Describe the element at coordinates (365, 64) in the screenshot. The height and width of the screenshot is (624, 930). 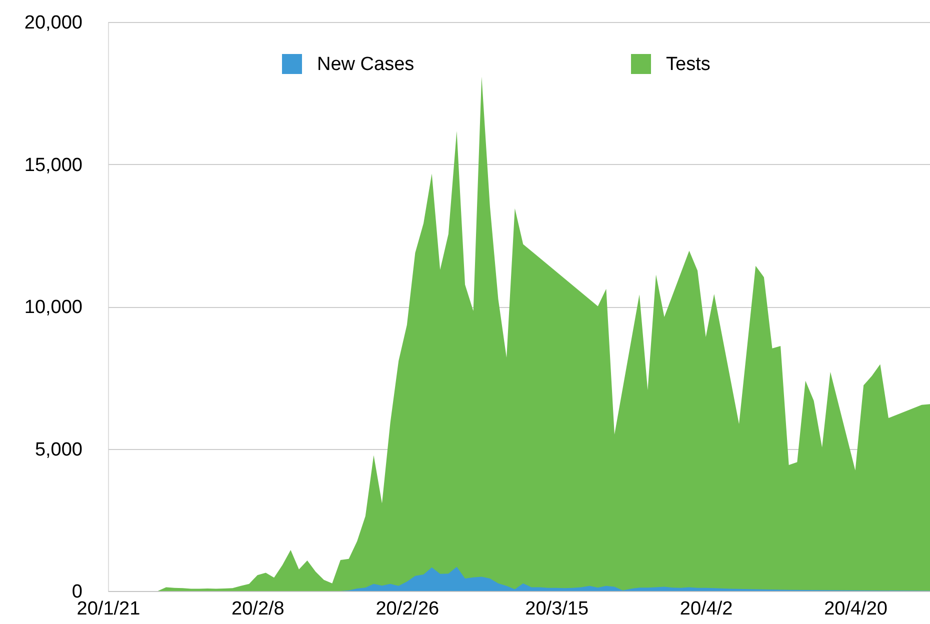
I see `legend-label: New Cases` at that location.